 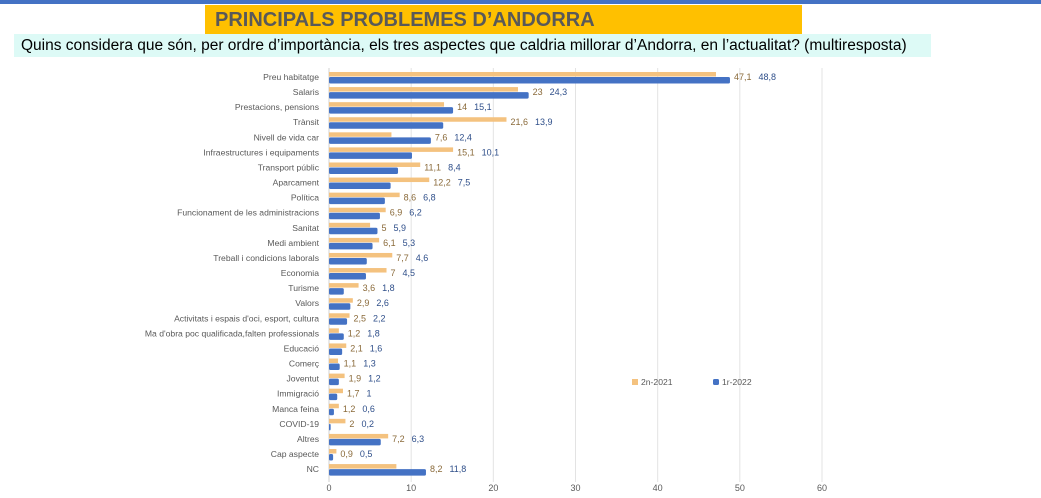 I want to click on data-label-2n-2021: 2,9, so click(x=363, y=303).